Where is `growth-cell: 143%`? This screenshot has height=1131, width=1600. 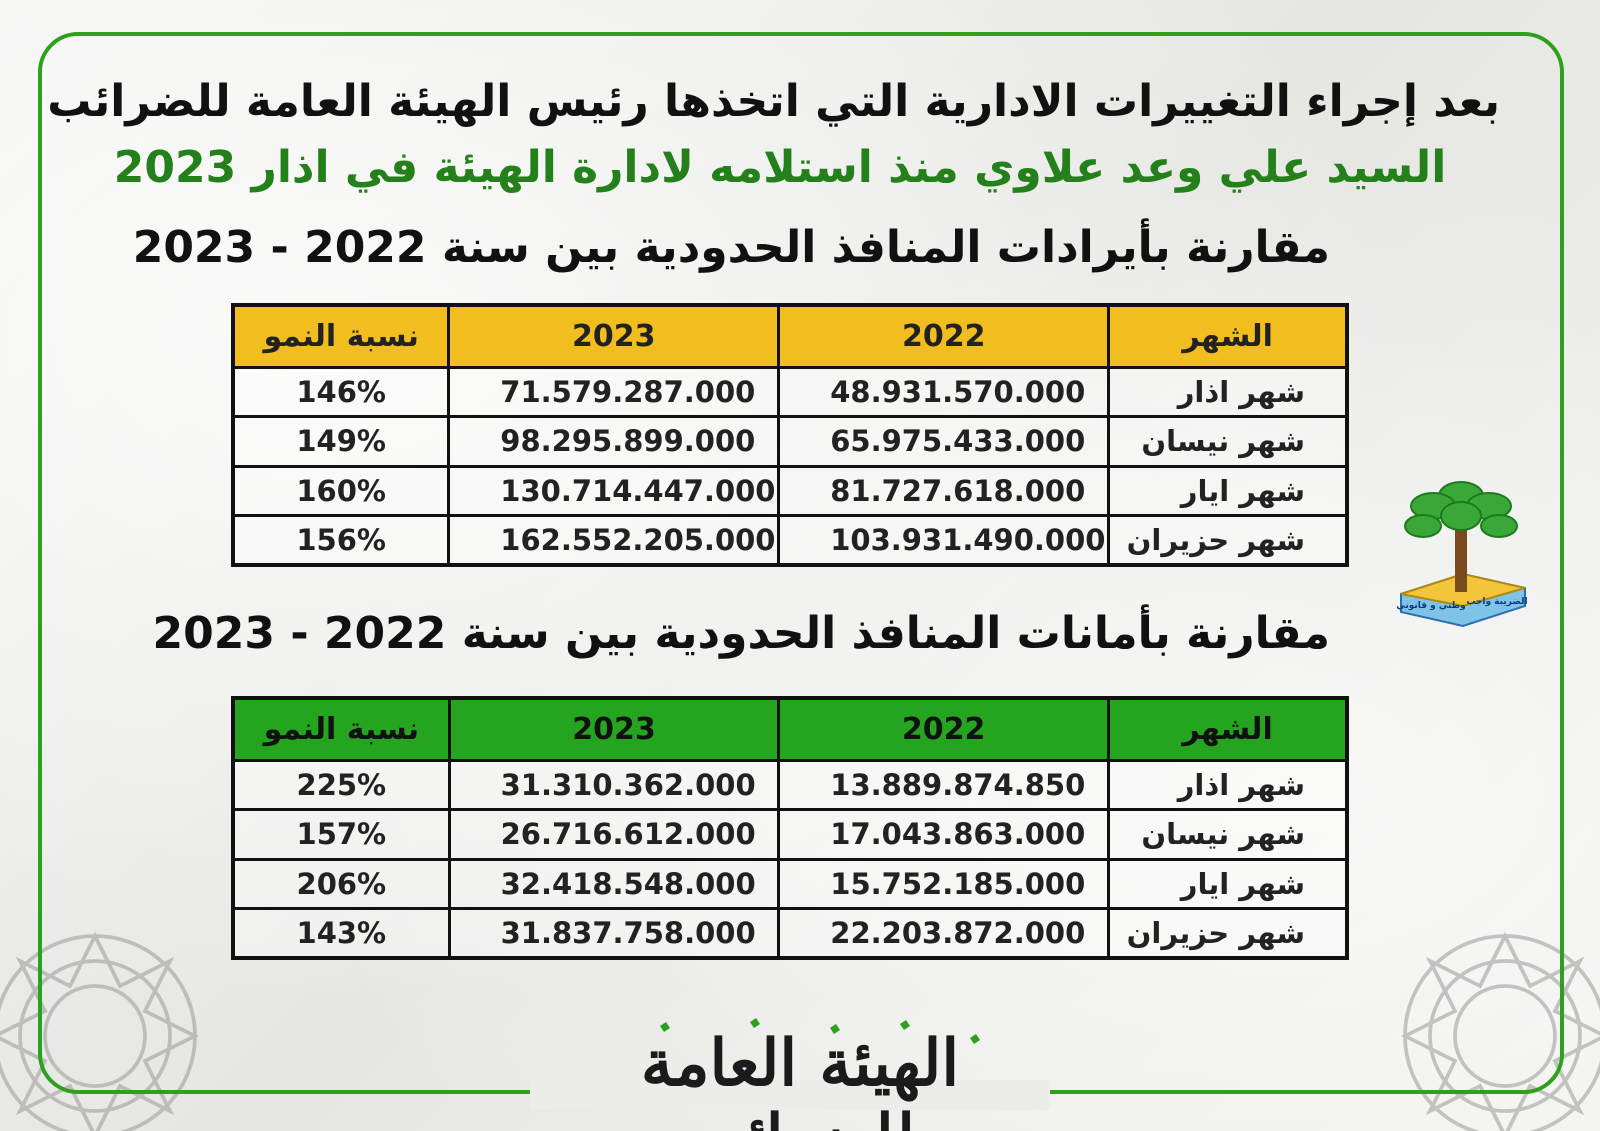
growth-cell: 143% is located at coordinates (341, 933).